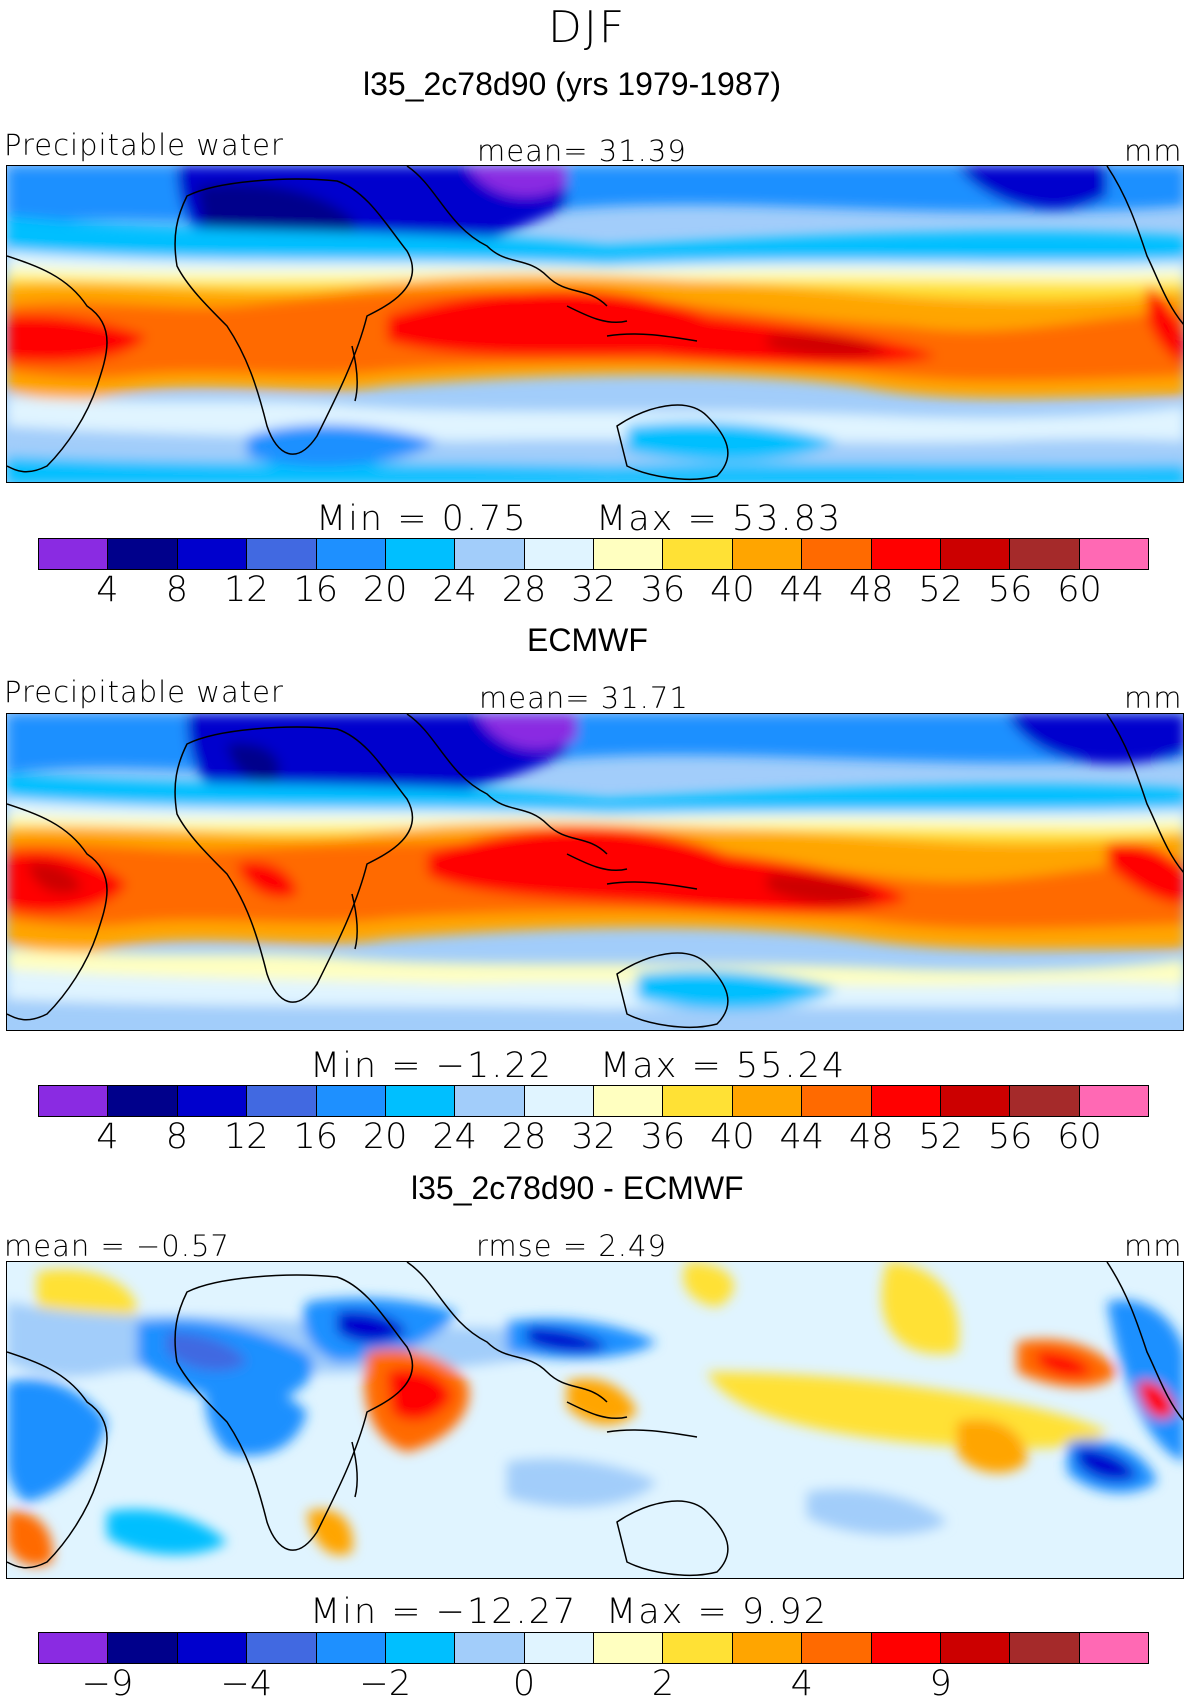 The width and height of the screenshot is (1187, 1705). I want to click on colorbar-tick-label: 9, so click(940, 1684).